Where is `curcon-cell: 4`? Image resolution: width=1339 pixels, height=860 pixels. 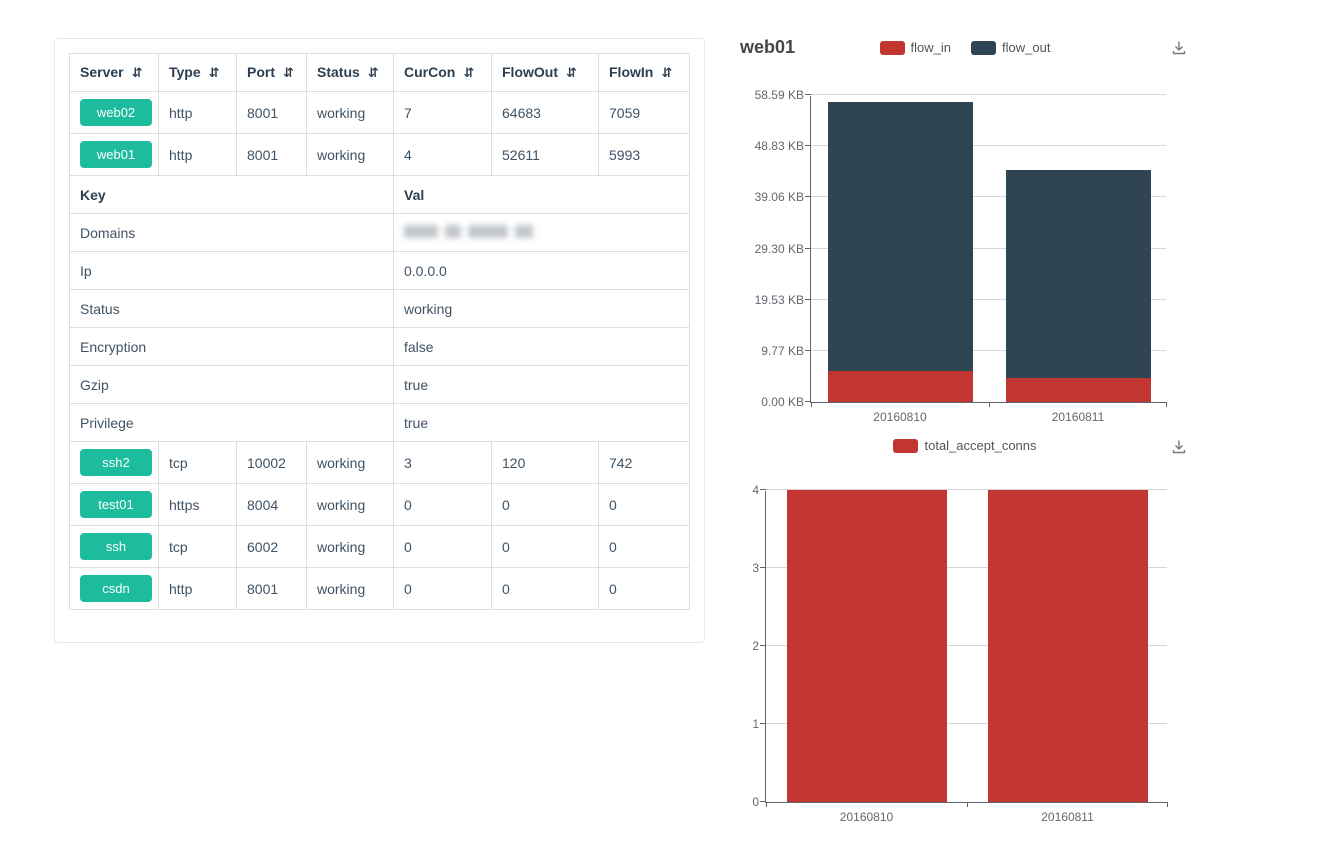
curcon-cell: 4 is located at coordinates (442, 154).